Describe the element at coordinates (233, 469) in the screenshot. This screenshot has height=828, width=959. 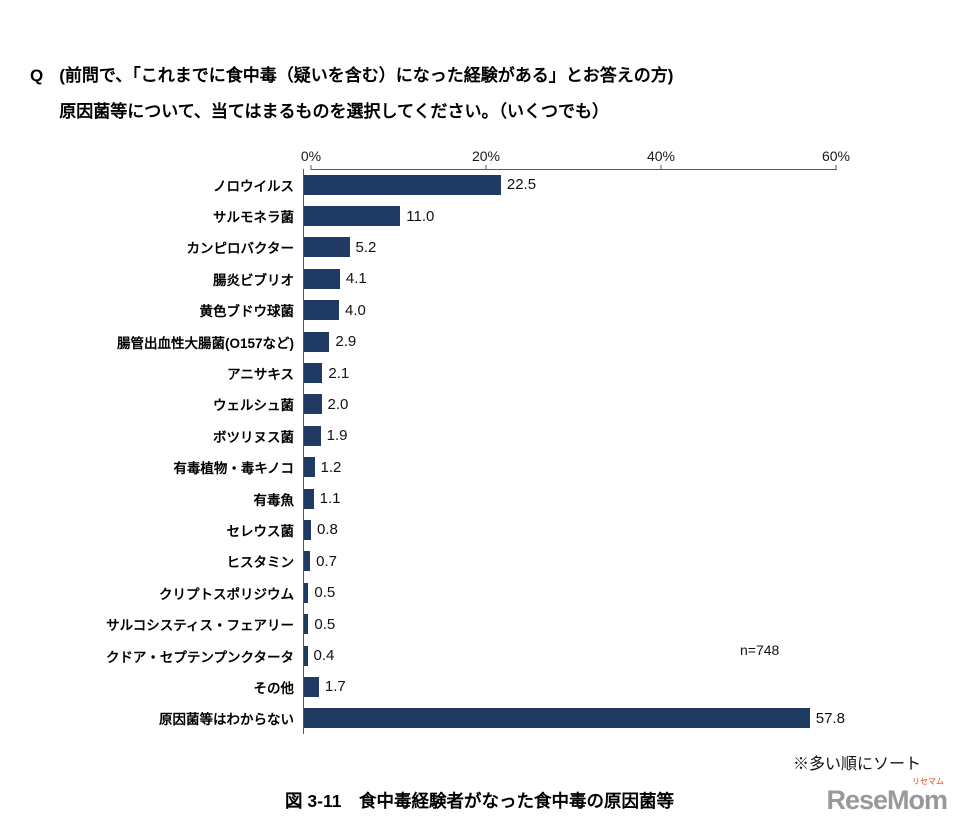
I see `category-label: 有毒植物・毒キノコ` at that location.